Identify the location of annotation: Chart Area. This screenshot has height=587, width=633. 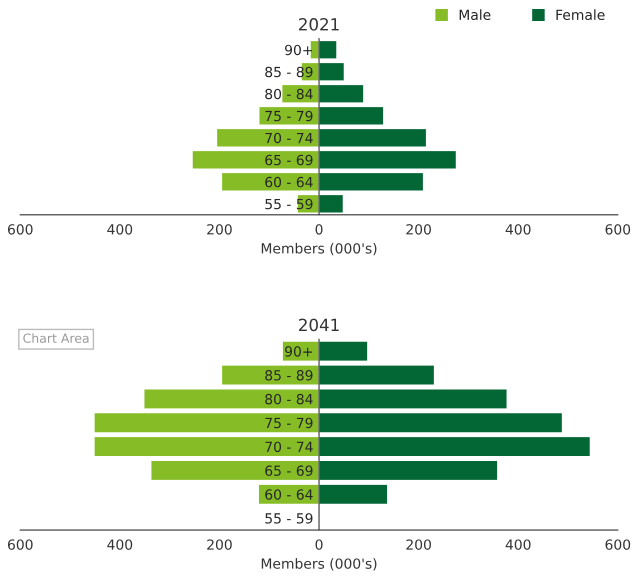
(56, 338).